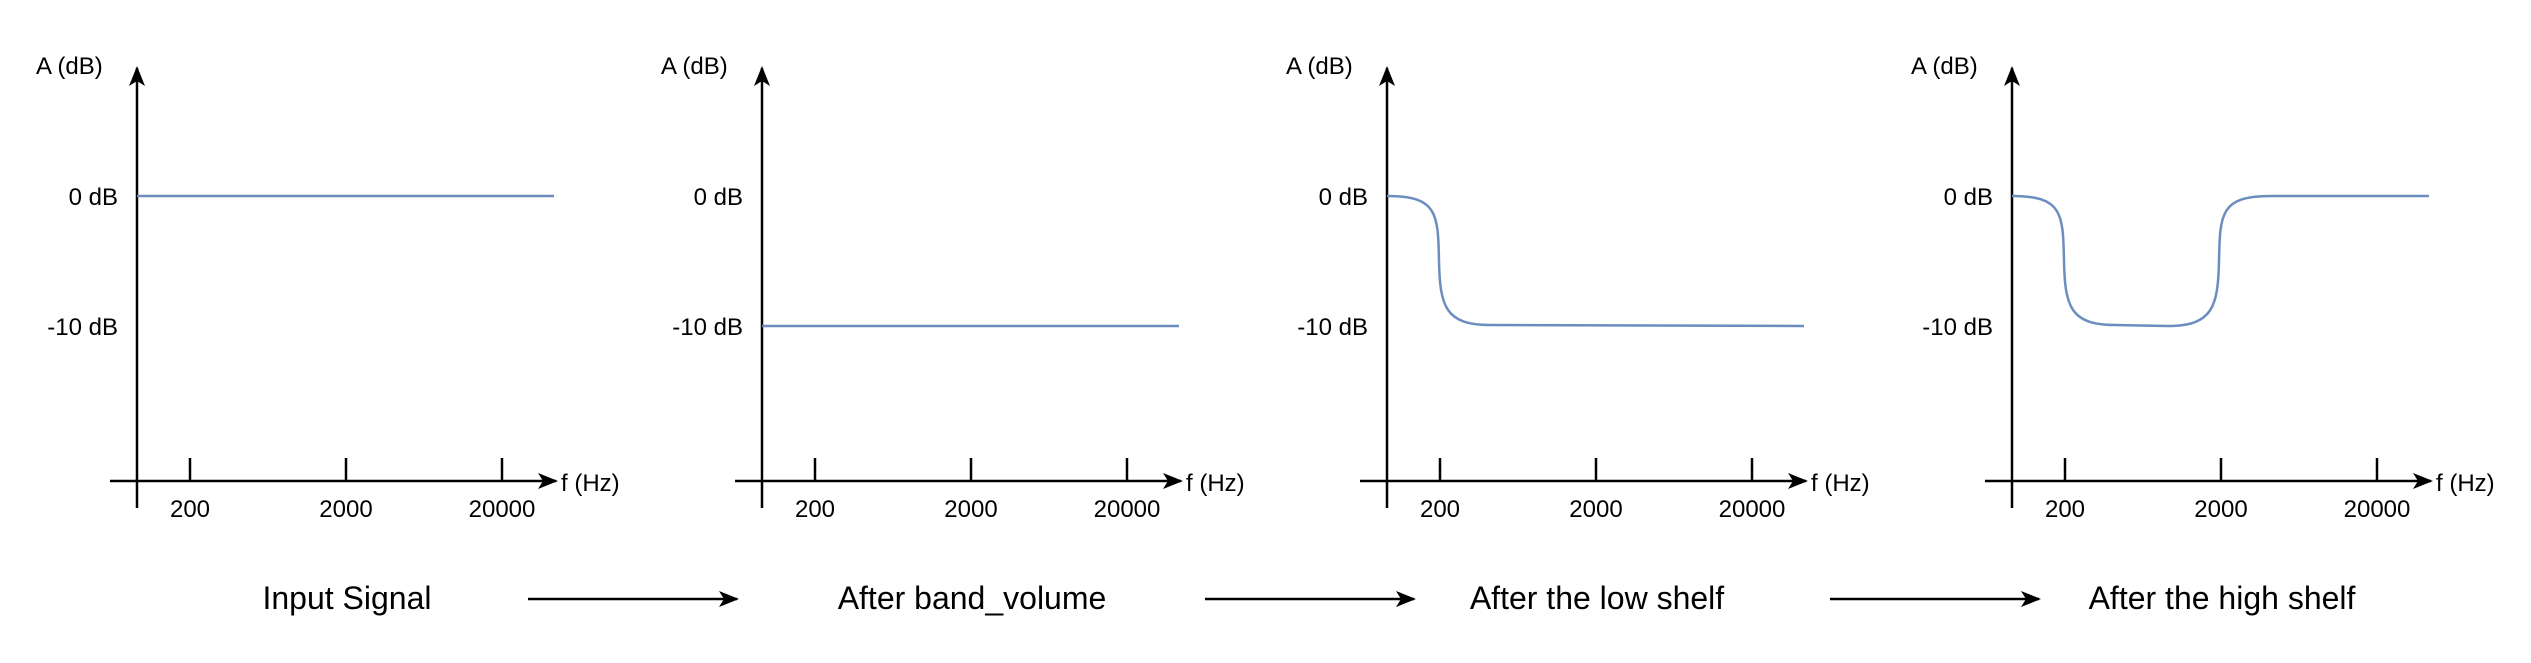  I want to click on panel-caption: After the high shelf, so click(2222, 598).